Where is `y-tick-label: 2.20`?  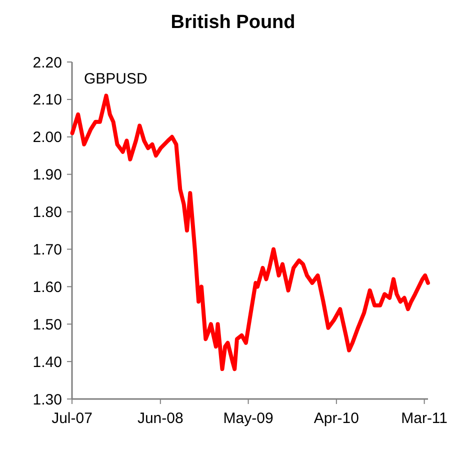 y-tick-label: 2.20 is located at coordinates (47, 63).